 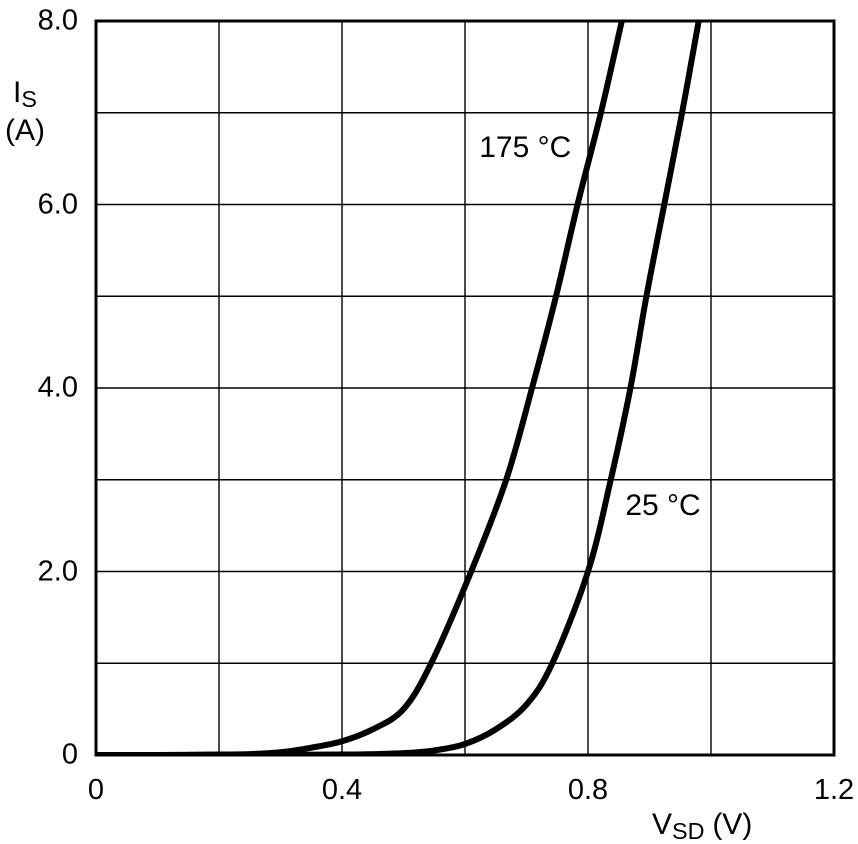 I want to click on y-axis-unit: (A), so click(x=25, y=130).